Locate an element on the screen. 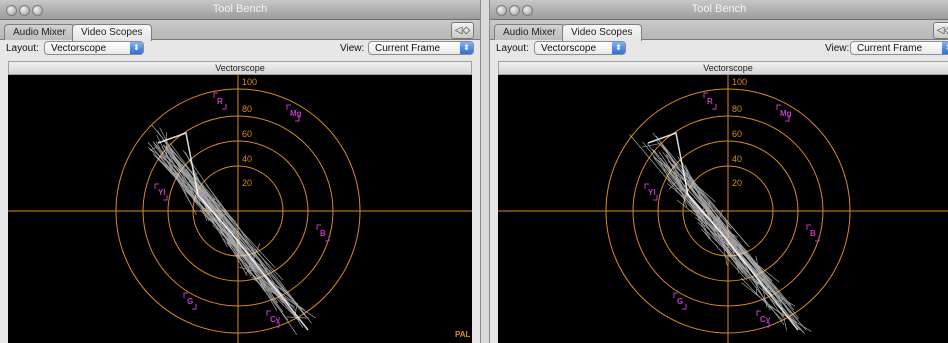  video-standard-label: PAL is located at coordinates (463, 334).